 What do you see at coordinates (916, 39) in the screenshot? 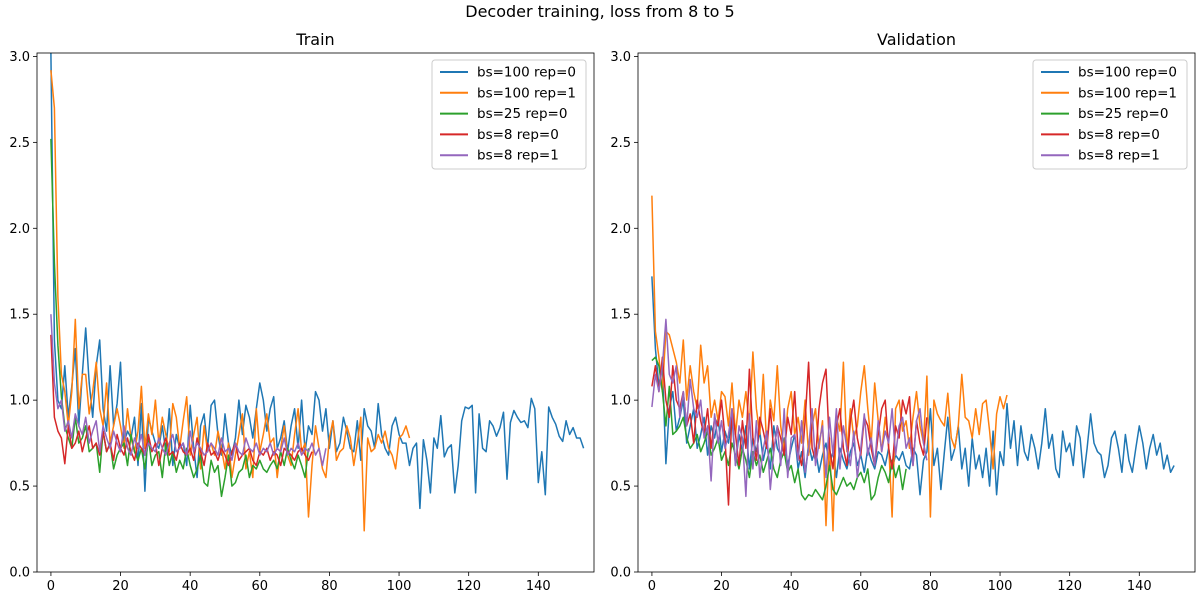
I see `panel-title: Validation` at bounding box center [916, 39].